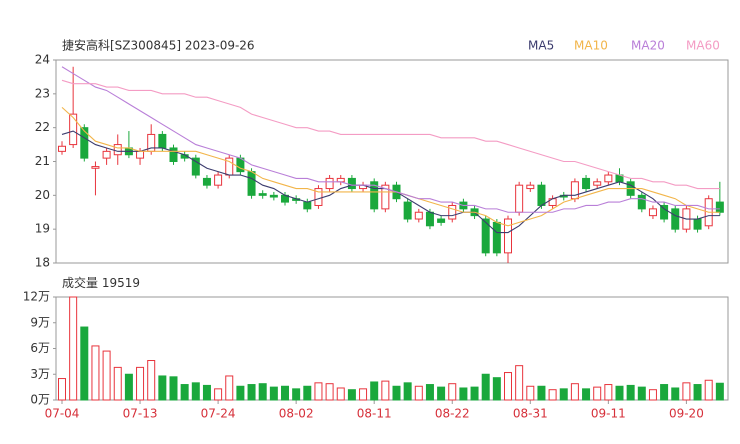  I want to click on legend-entry: MA20, so click(648, 46).